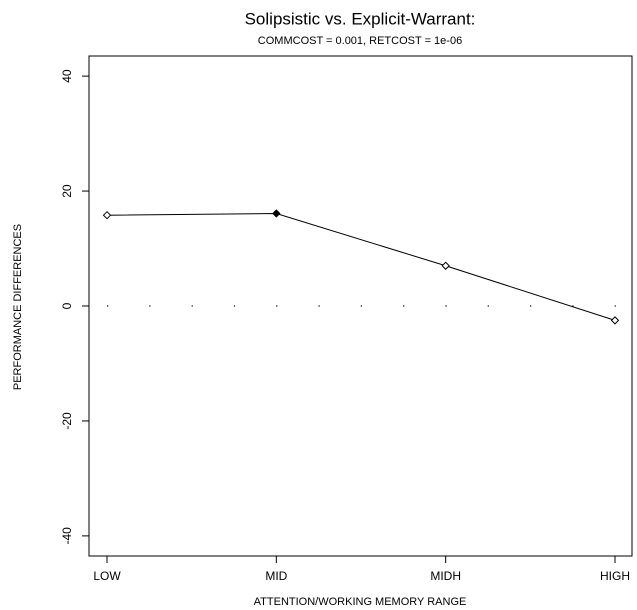 This screenshot has width=637, height=610. What do you see at coordinates (276, 576) in the screenshot?
I see `x-tick-label: MID` at bounding box center [276, 576].